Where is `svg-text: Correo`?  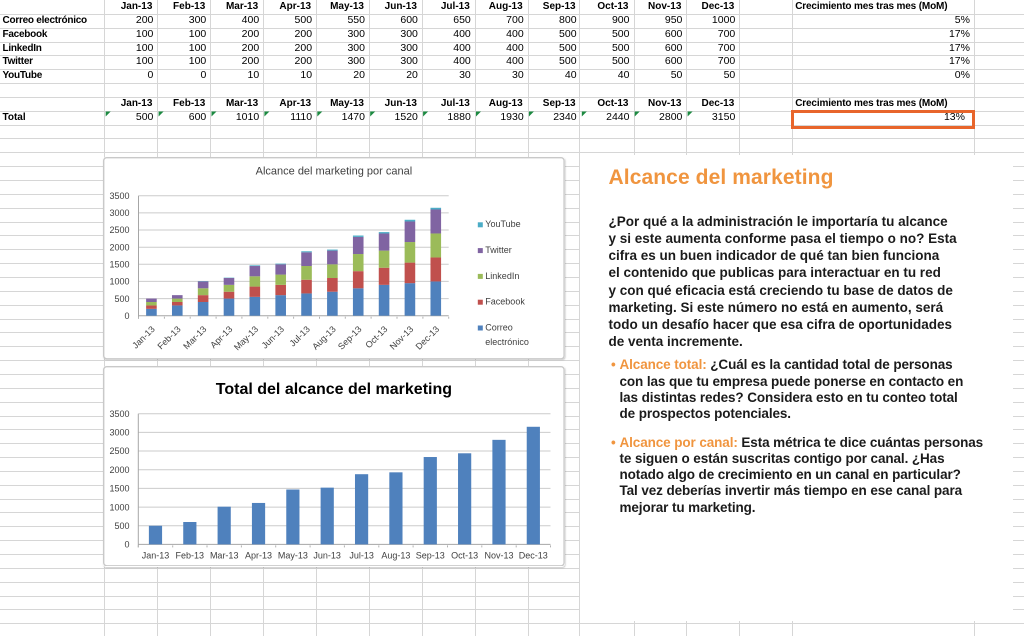 svg-text: Correo is located at coordinates (500, 327).